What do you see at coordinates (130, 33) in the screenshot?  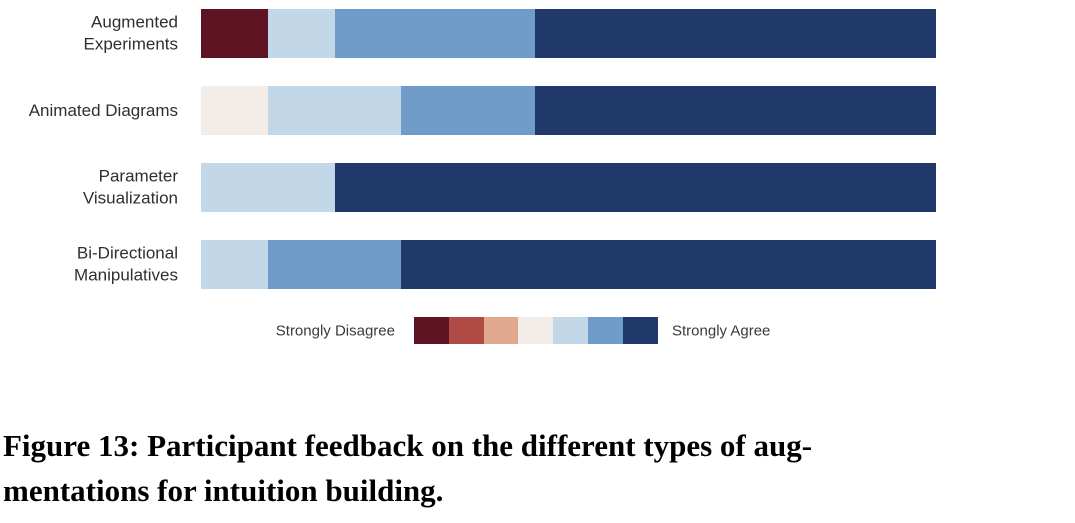 I see `row-label: Augmented Experiments` at bounding box center [130, 33].